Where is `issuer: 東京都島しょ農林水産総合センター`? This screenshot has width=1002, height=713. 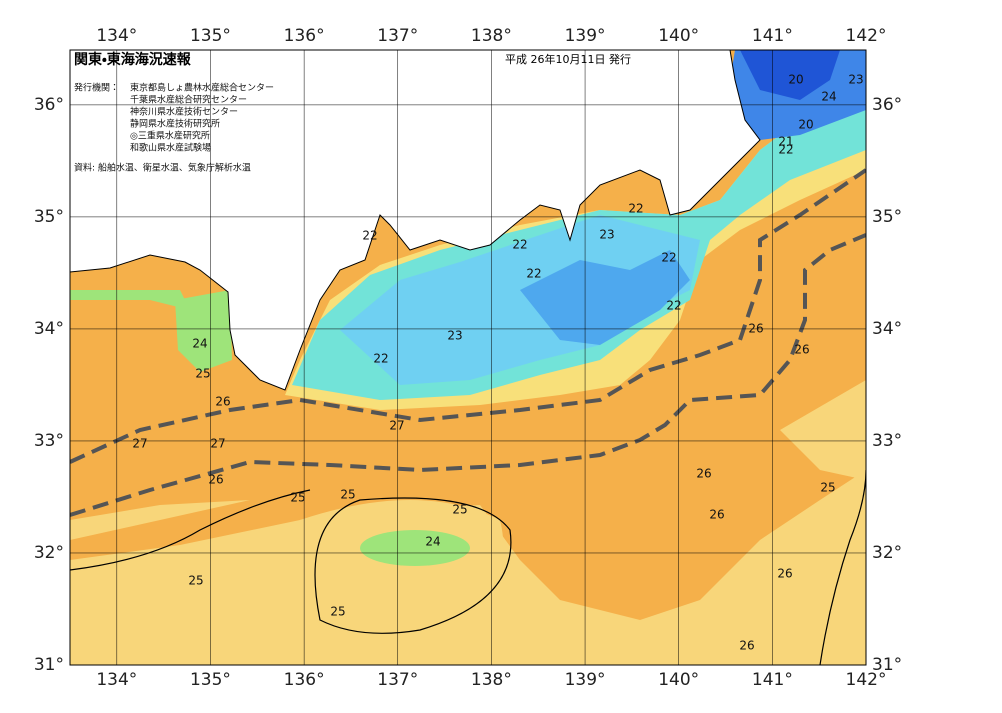
issuer: 東京都島しょ農林水産総合センター is located at coordinates (202, 88).